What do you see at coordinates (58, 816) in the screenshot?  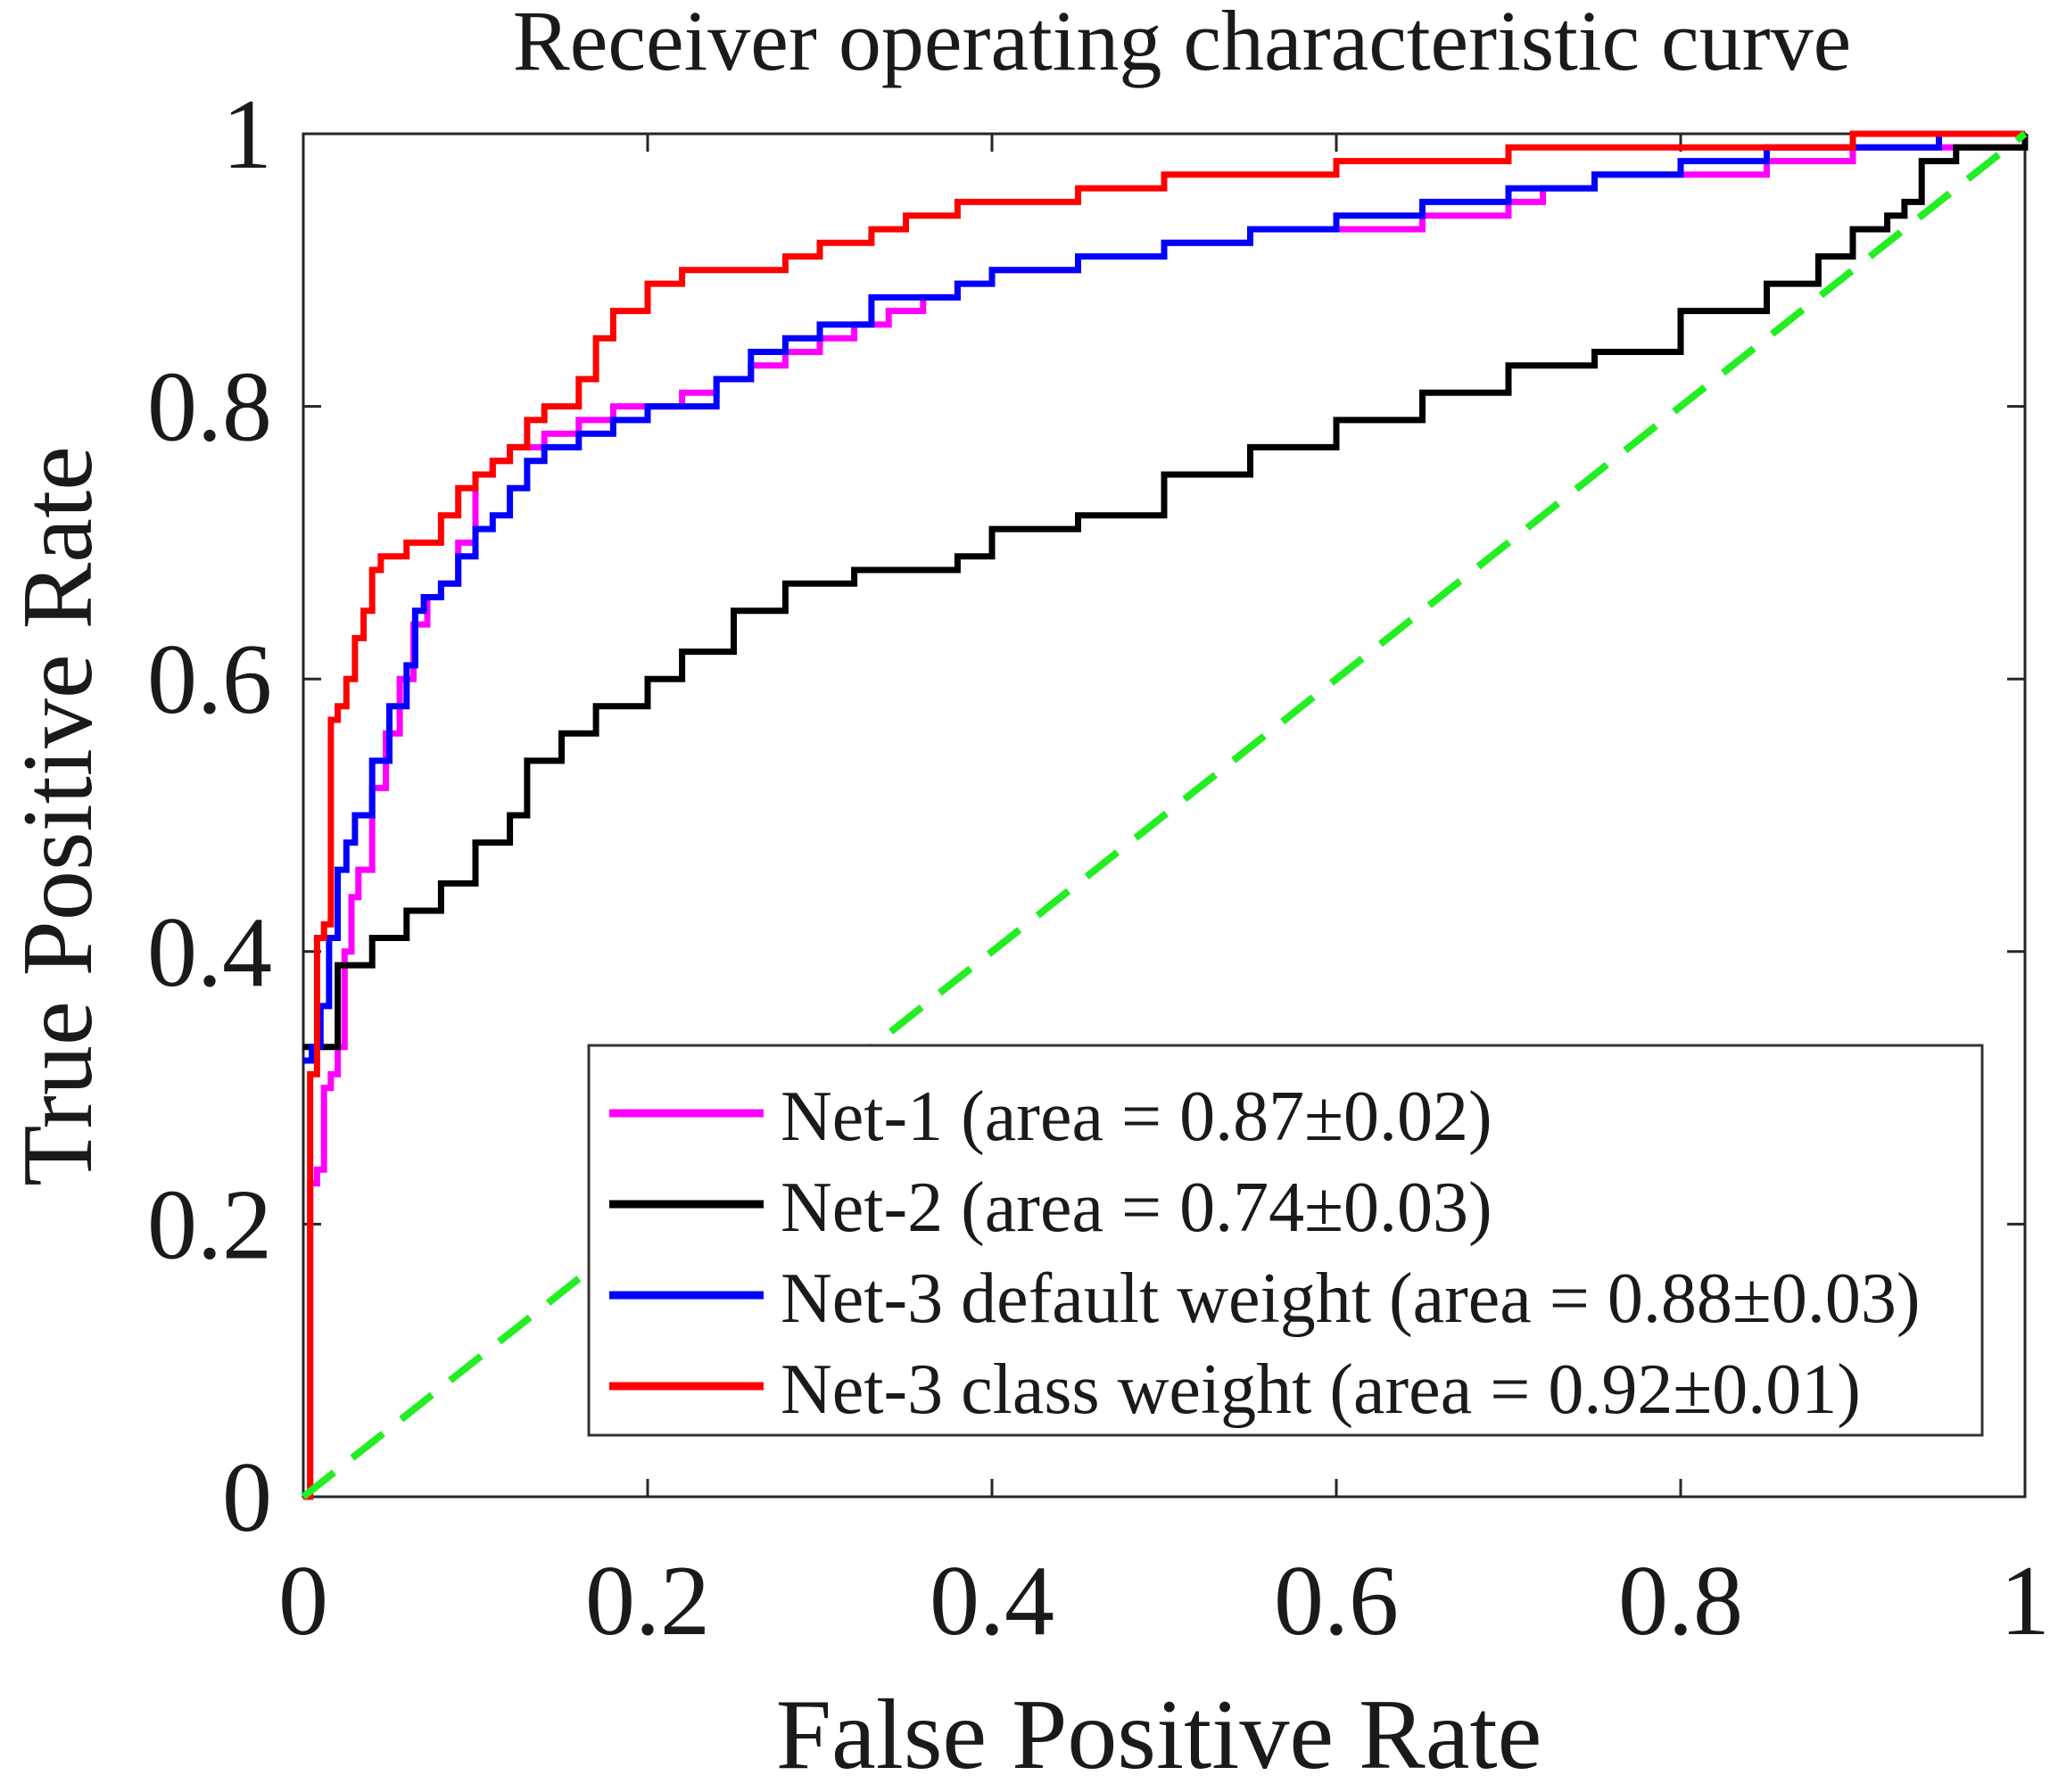 I see `y-axis-title: True Positive Rate` at bounding box center [58, 816].